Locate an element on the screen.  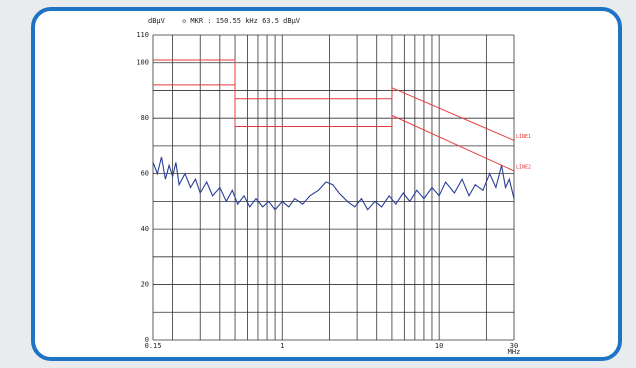
x-tick-label: 10 is located at coordinates (439, 346).